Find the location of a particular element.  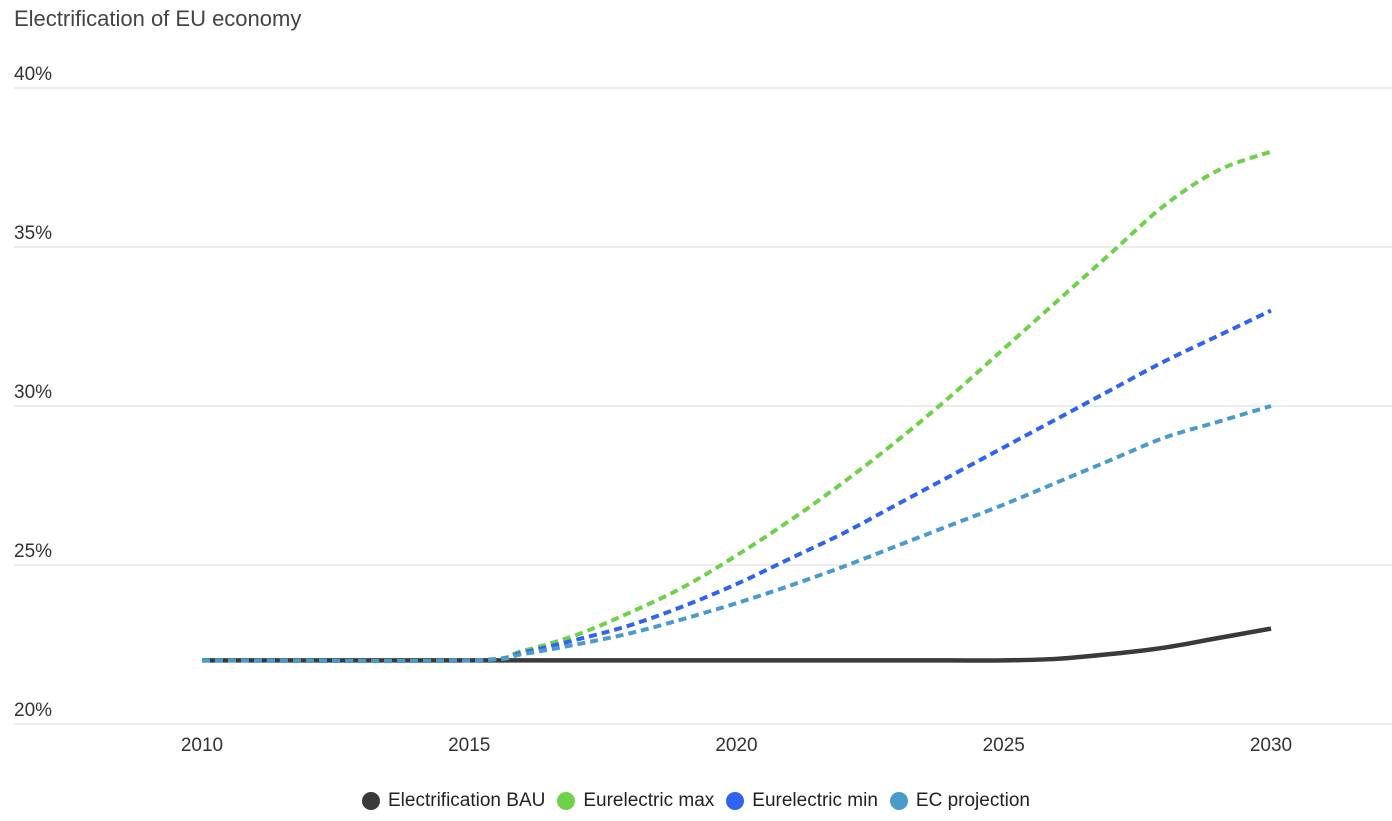

legend-item: Eurelectric max is located at coordinates (635, 801).